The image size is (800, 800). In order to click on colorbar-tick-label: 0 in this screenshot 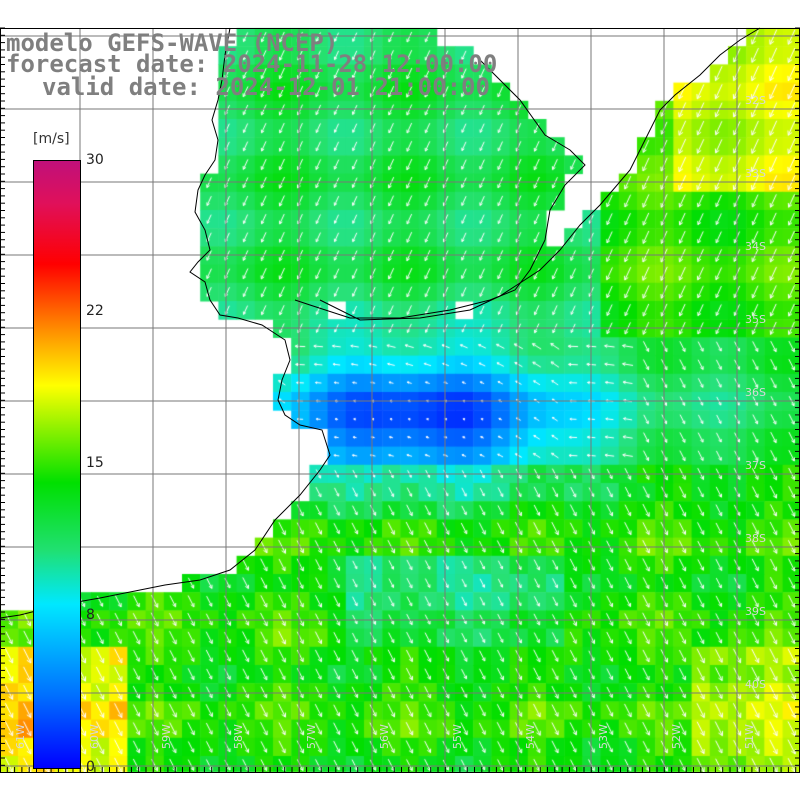, I will do `click(90, 767)`.